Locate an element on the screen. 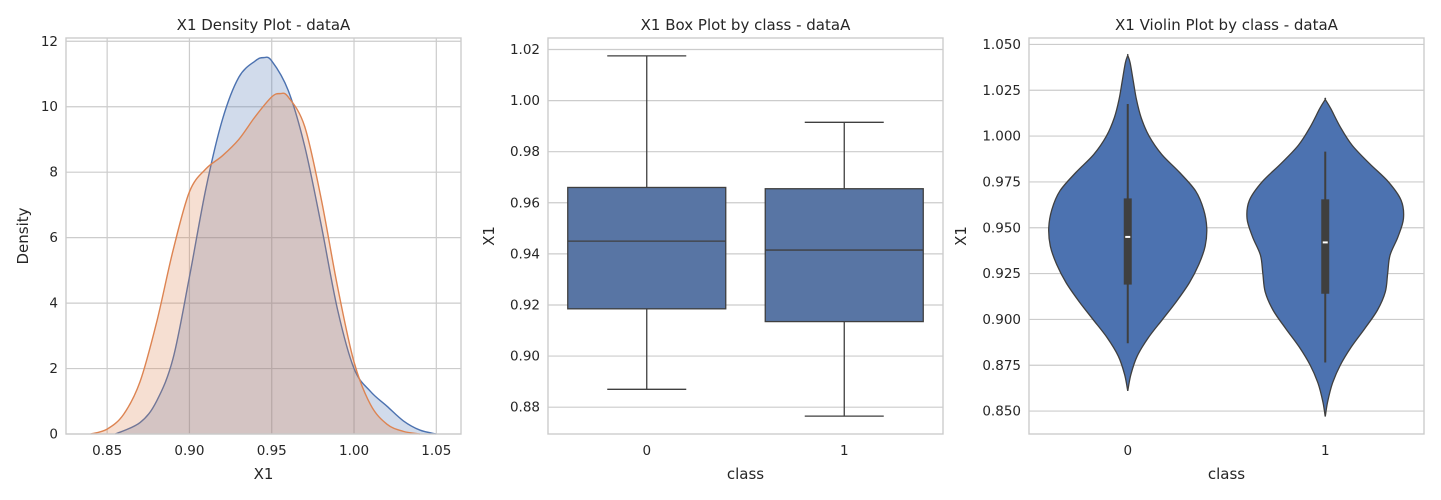 The width and height of the screenshot is (1441, 500). violin-y-tick-label: 0.875 is located at coordinates (1001, 366).